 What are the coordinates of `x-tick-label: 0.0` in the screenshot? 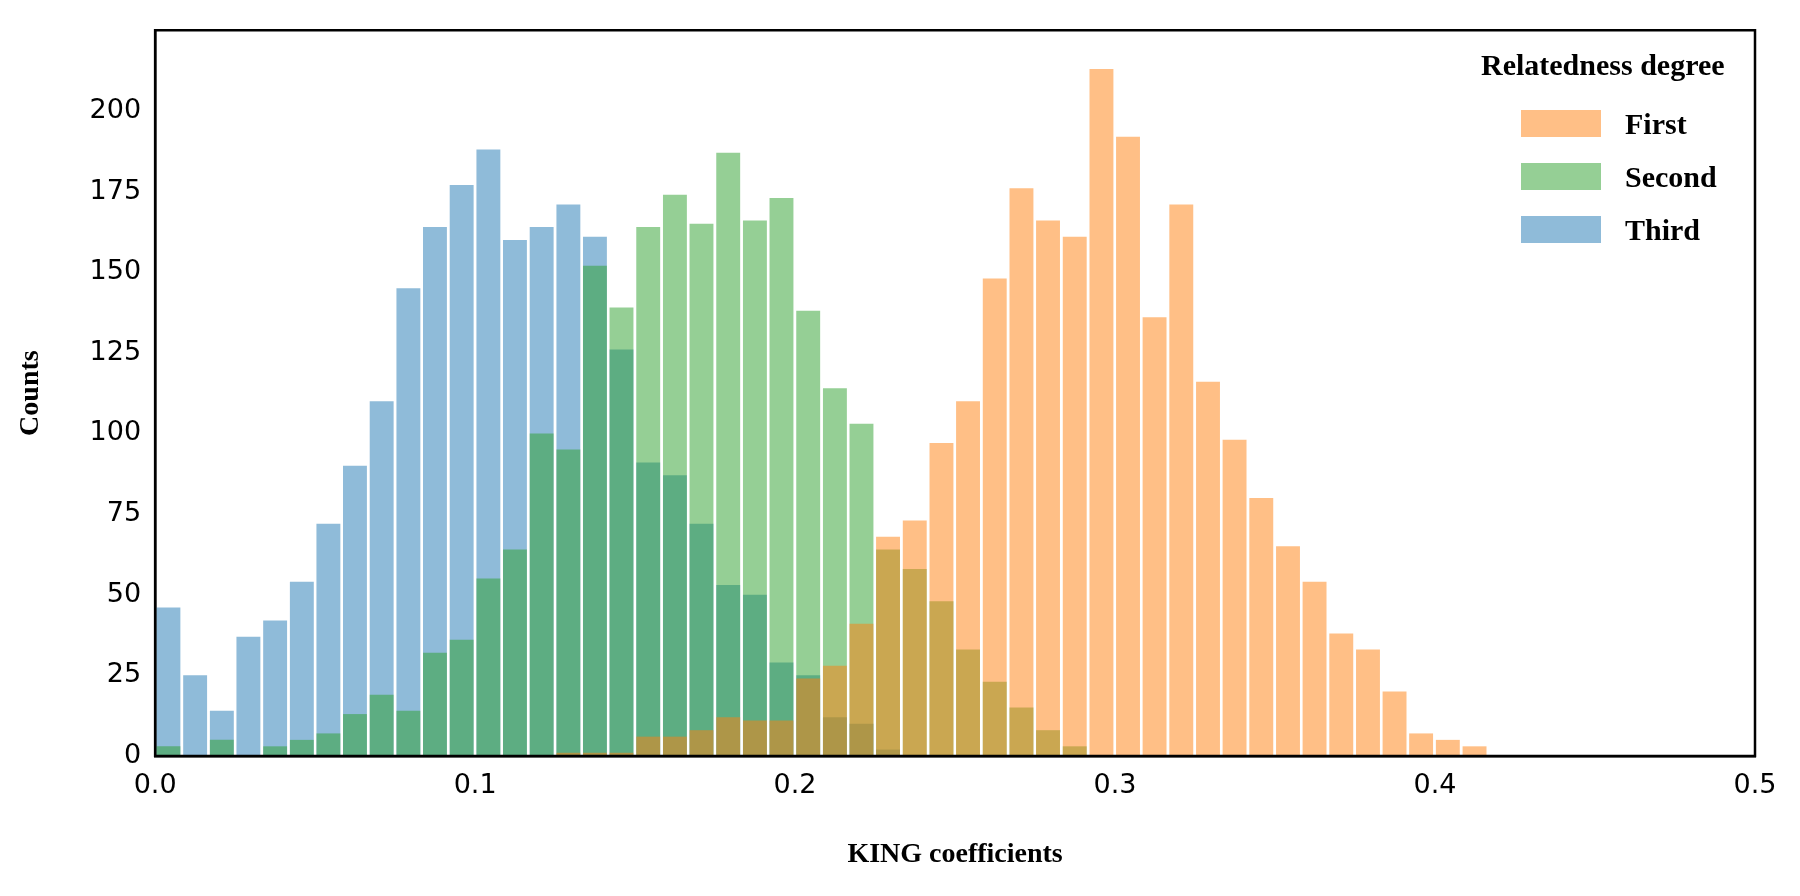 It's located at (155, 784).